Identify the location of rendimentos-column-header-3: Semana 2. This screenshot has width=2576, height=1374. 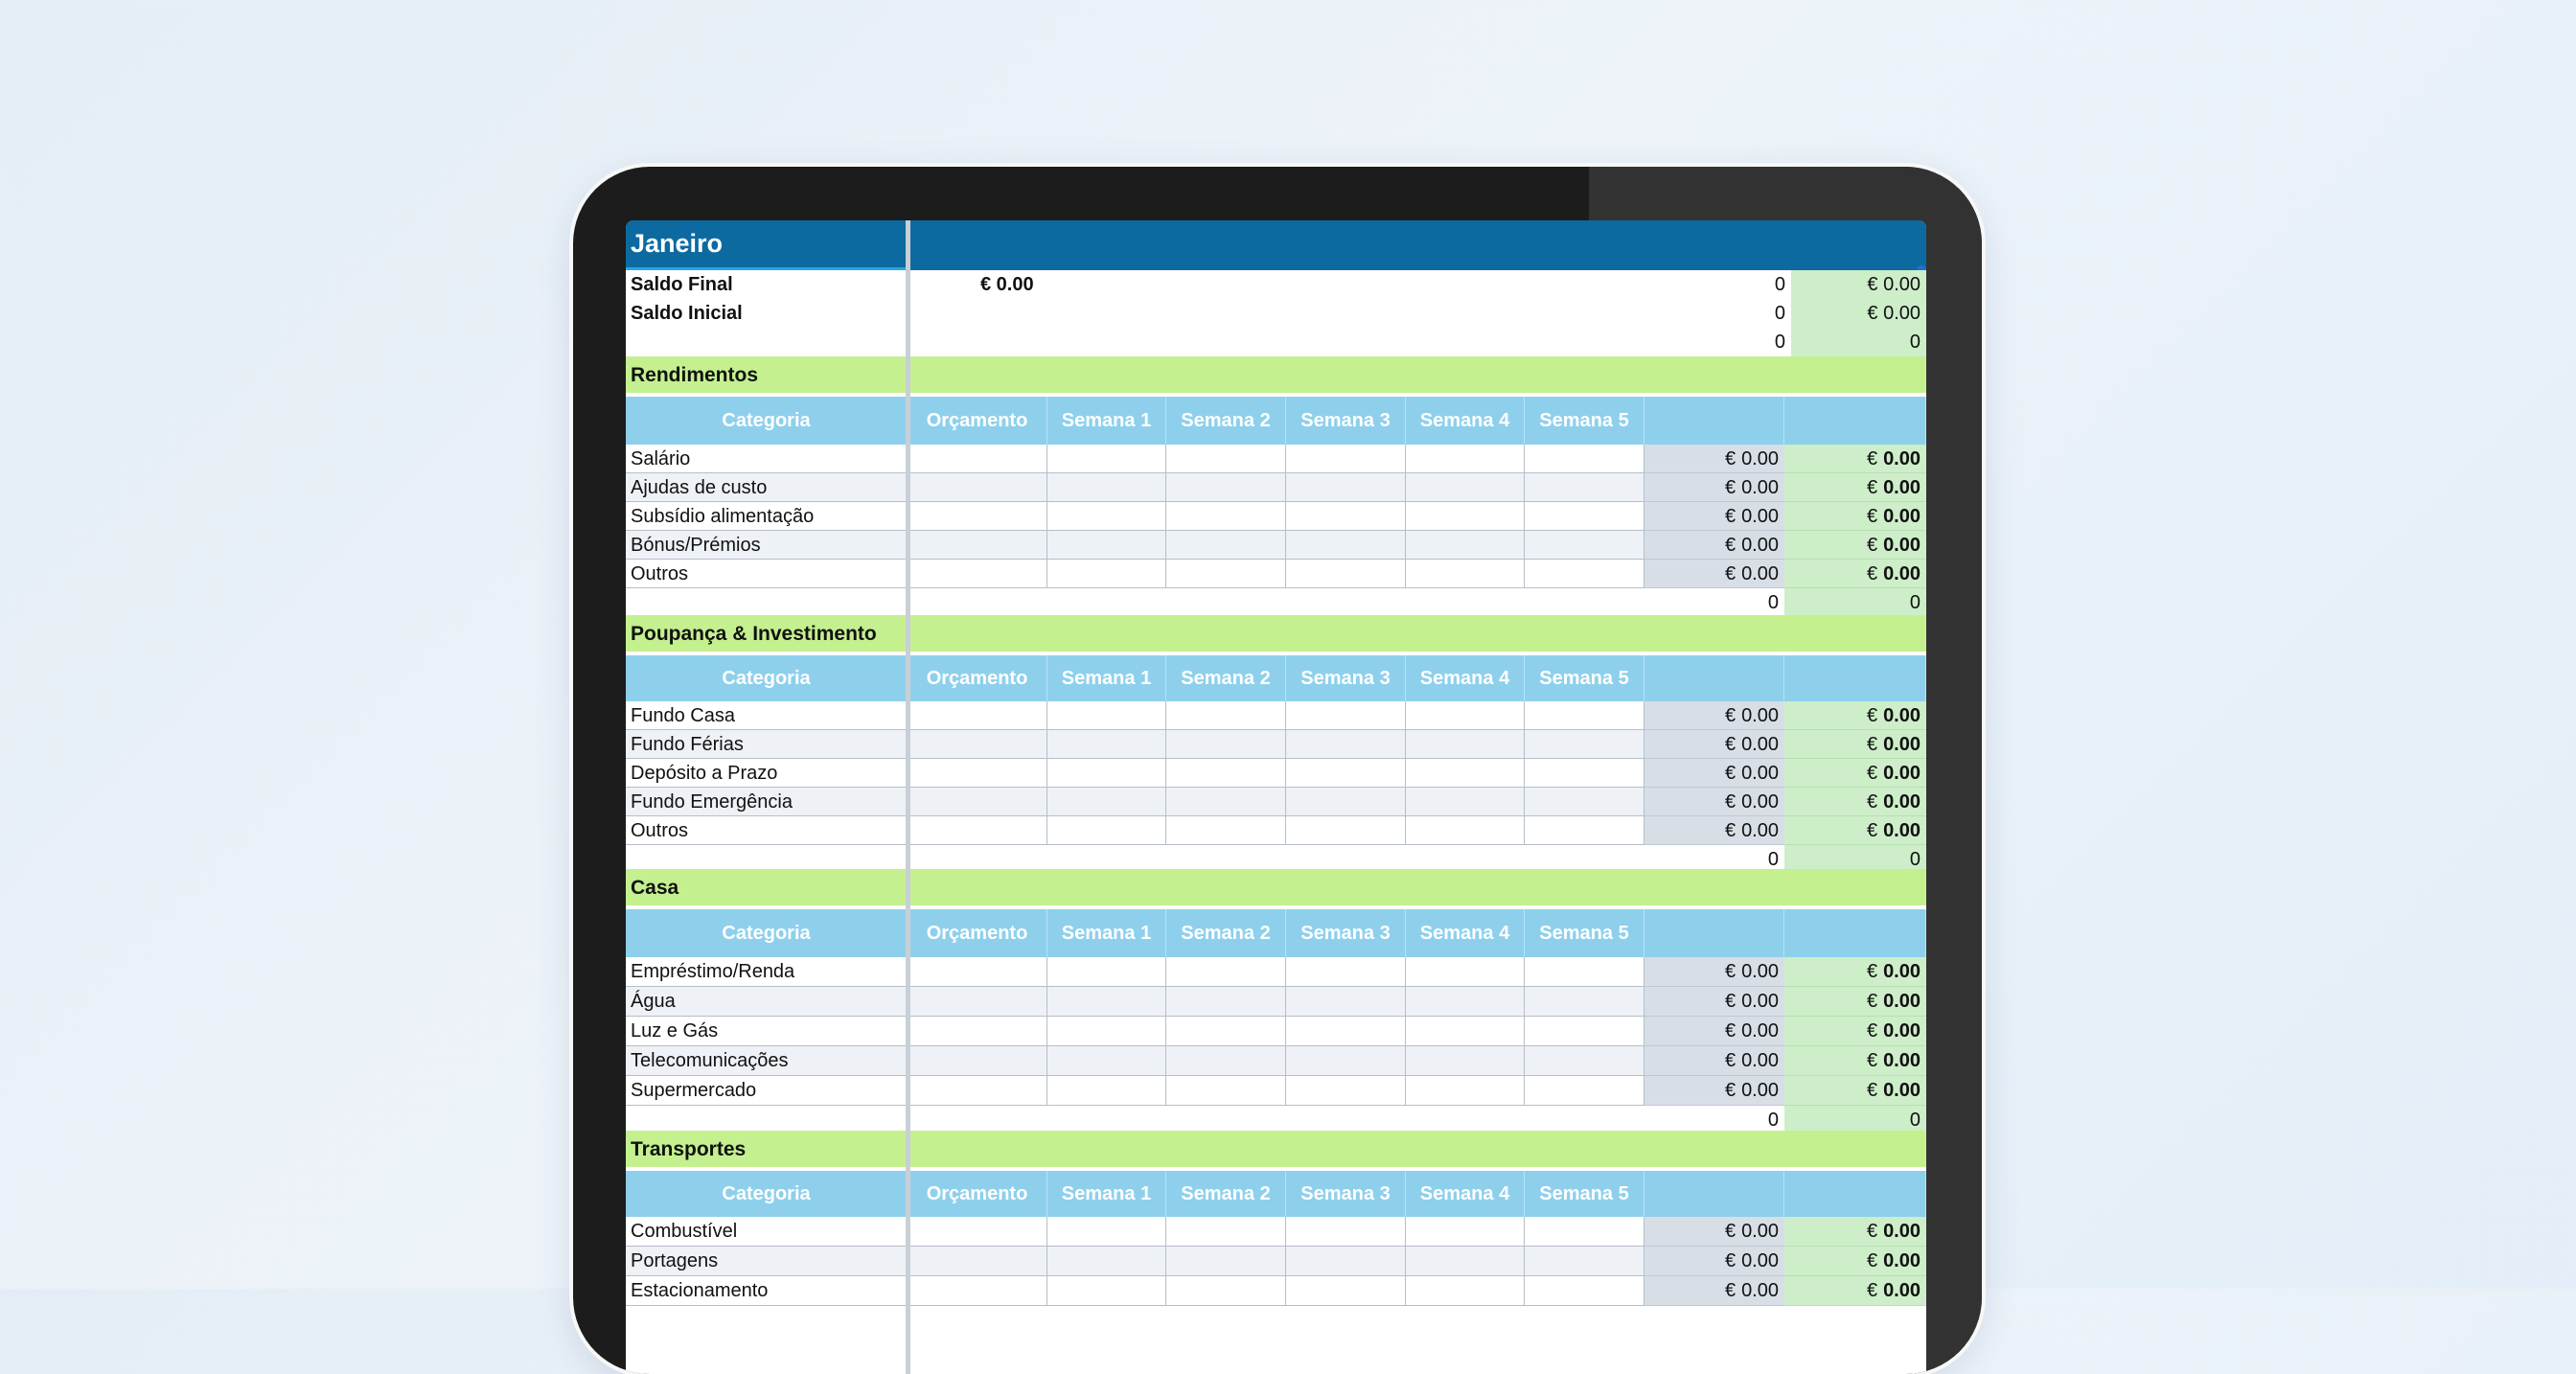
(1226, 421).